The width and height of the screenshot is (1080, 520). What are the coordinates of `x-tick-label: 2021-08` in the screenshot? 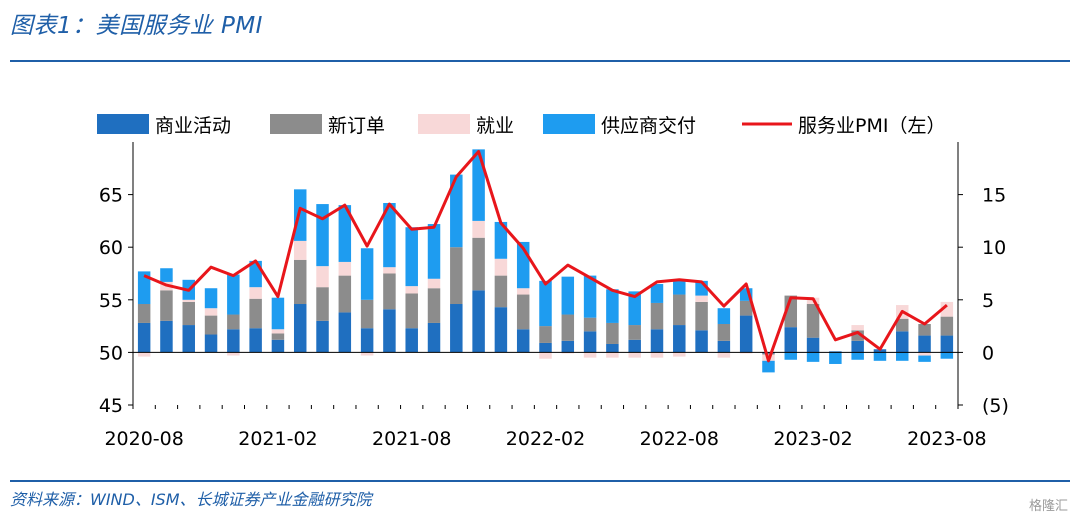 It's located at (411, 439).